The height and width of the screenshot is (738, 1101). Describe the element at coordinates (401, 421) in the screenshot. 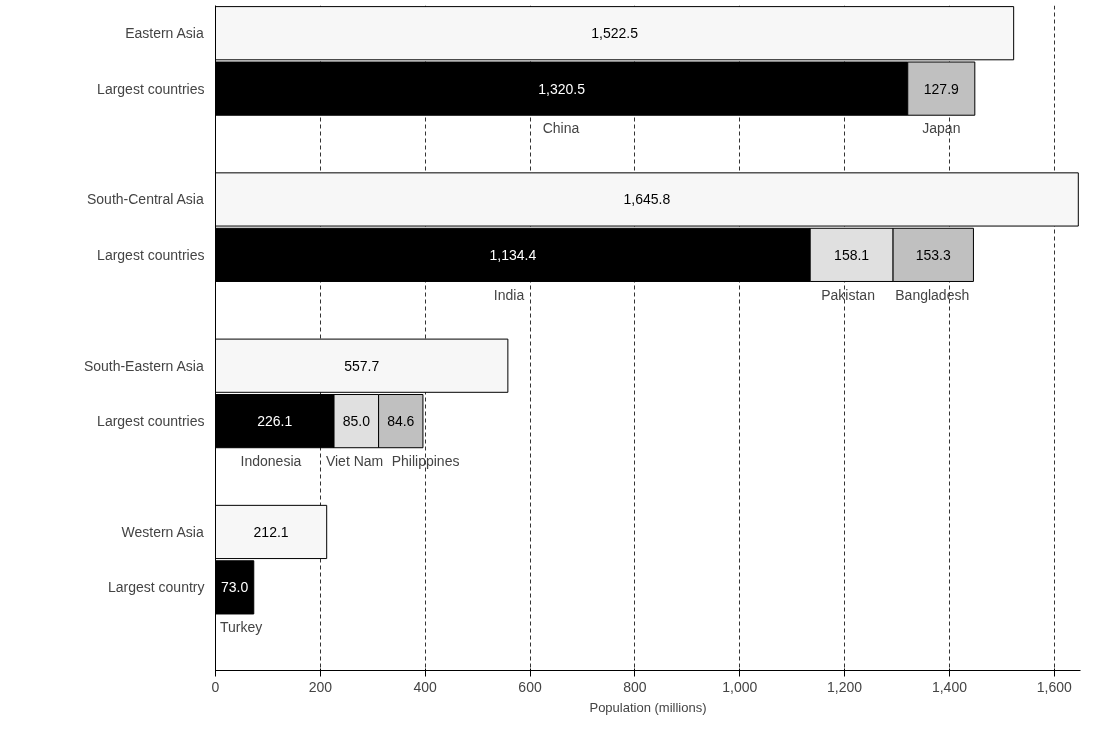

I see `data-label: 84.6` at that location.